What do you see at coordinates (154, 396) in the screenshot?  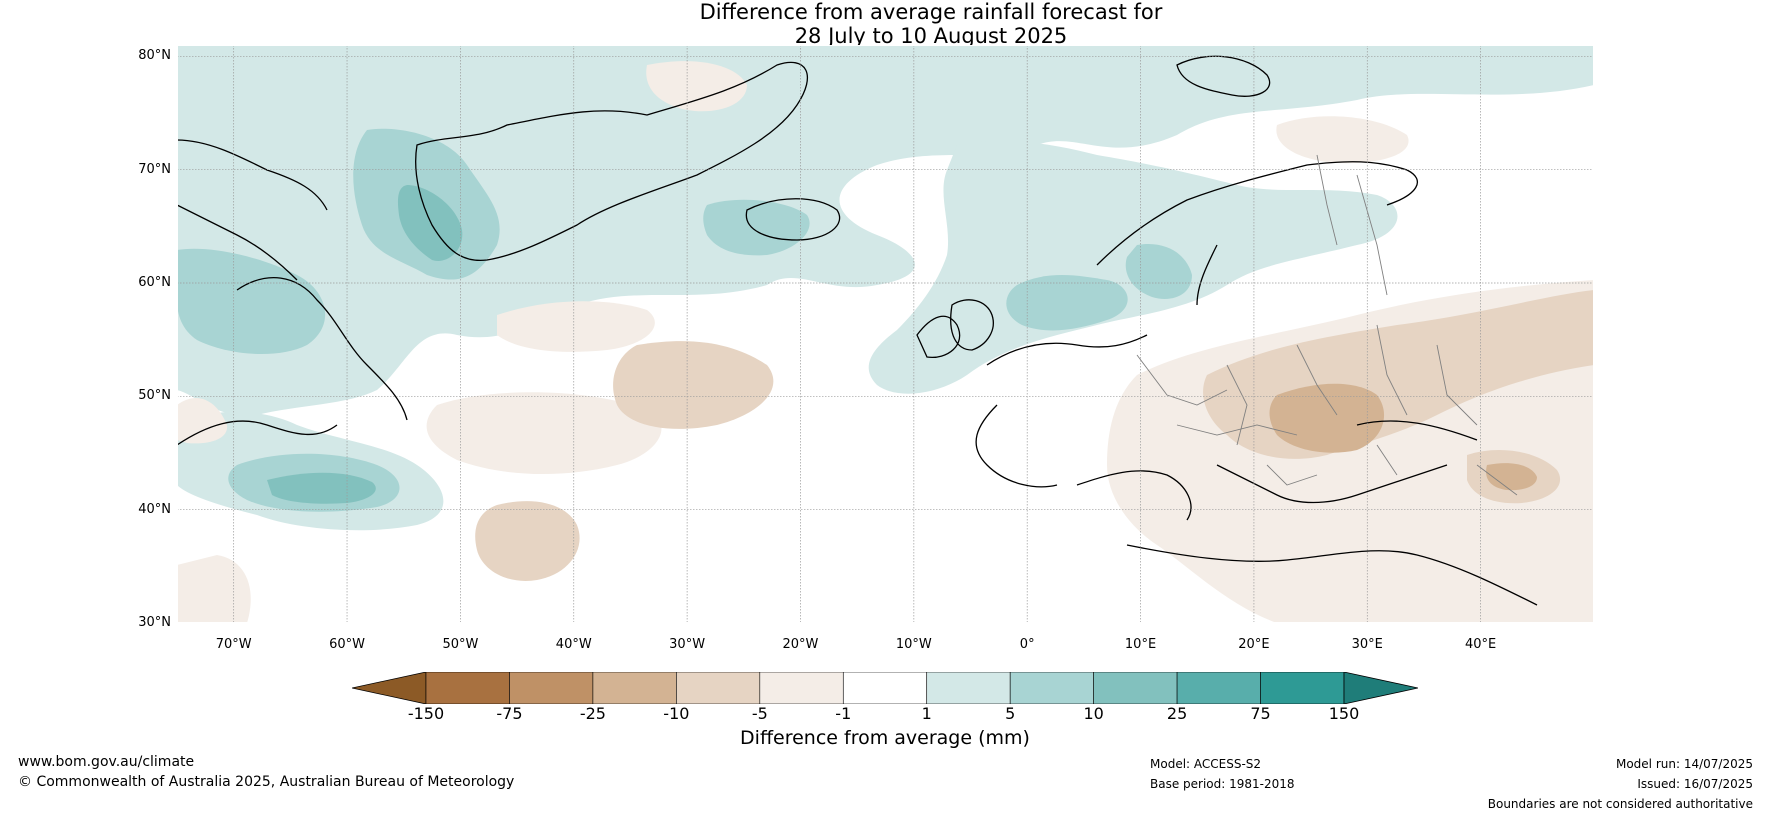 I see `latitude-label: 50°N` at bounding box center [154, 396].